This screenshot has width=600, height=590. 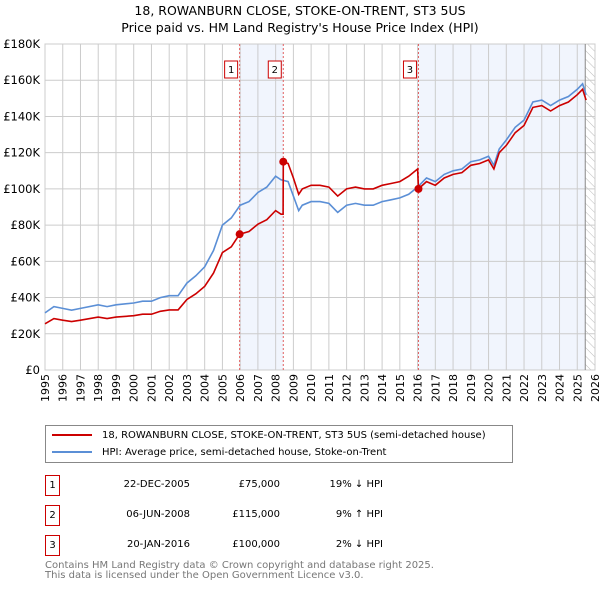 I want to click on x-tick-label: 1997, so click(x=80, y=388).